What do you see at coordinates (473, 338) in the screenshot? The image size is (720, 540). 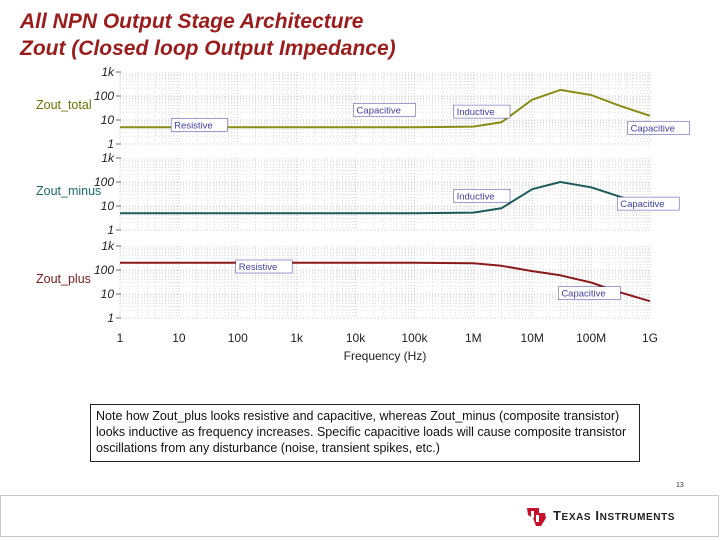 I see `x-tick-label: 1M` at bounding box center [473, 338].